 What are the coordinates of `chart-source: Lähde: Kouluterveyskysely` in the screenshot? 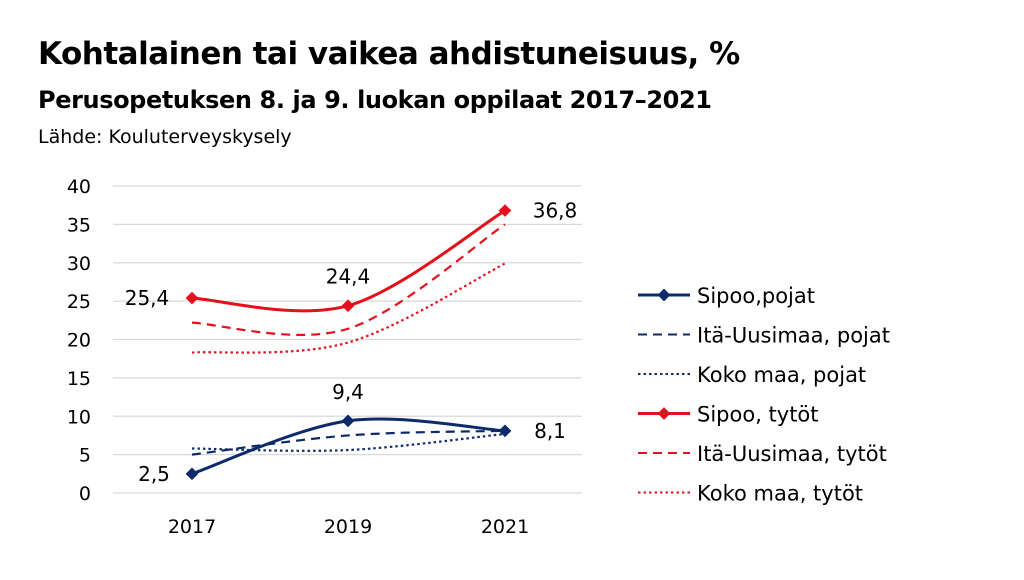 It's located at (165, 137).